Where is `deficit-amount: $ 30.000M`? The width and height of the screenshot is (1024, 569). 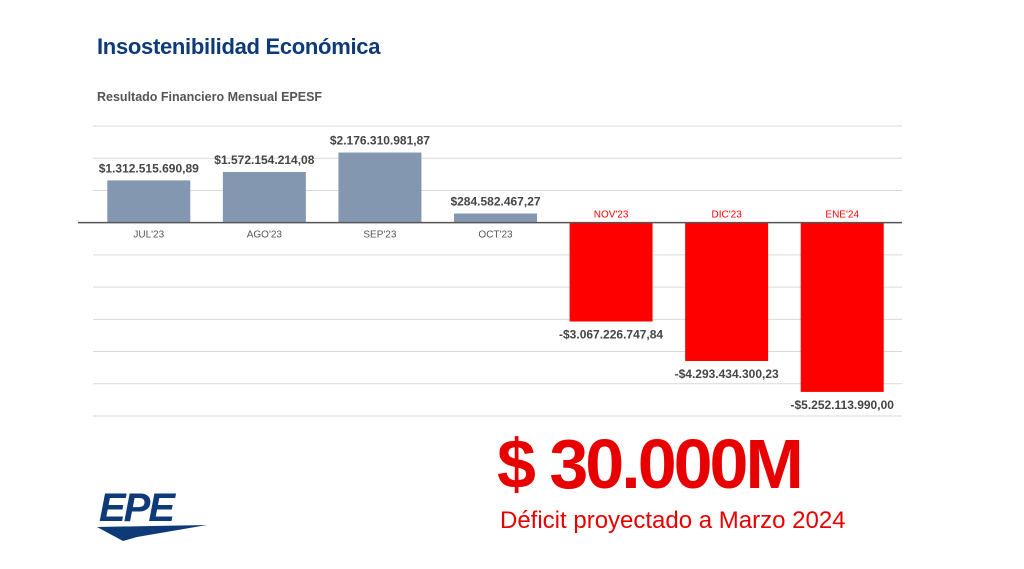
deficit-amount: $ 30.000M is located at coordinates (650, 464).